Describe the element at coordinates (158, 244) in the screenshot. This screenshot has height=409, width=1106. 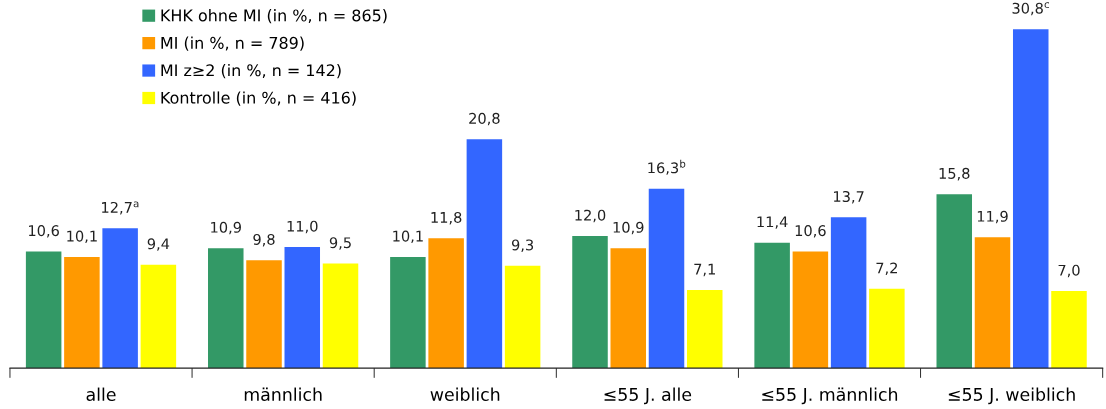
I see `data-label: 9,4` at that location.